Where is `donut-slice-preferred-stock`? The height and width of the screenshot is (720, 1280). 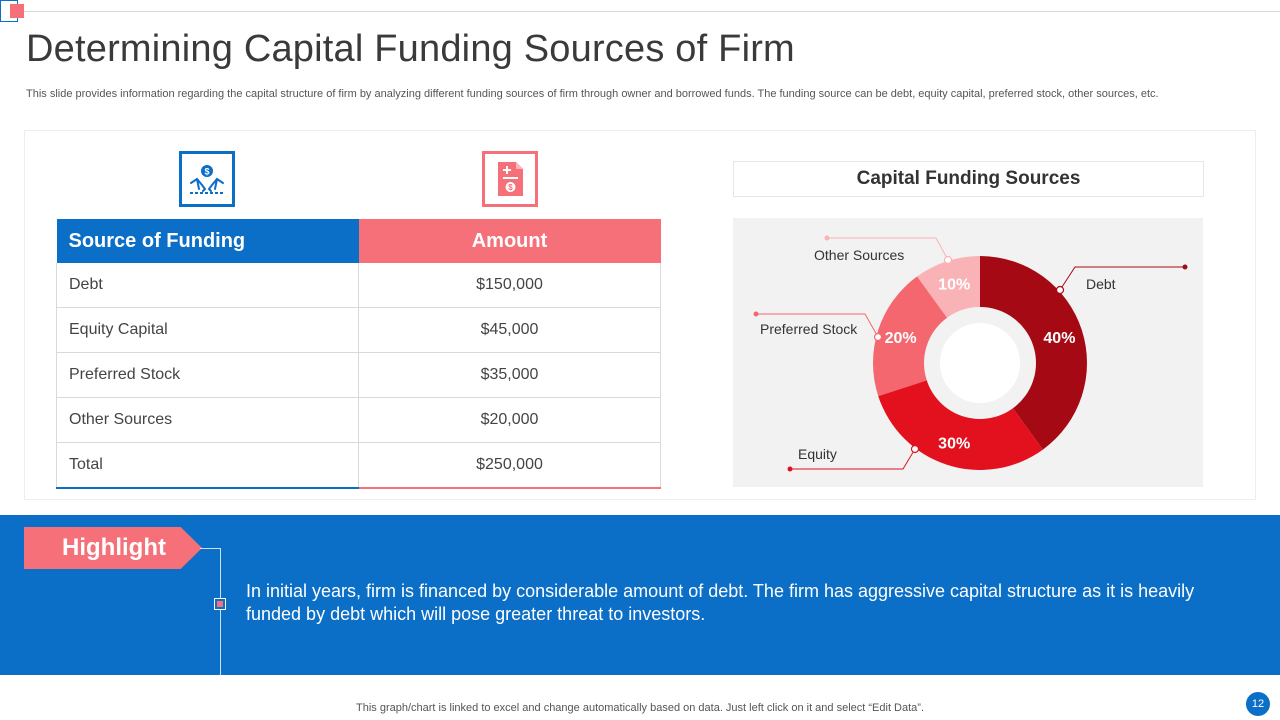 donut-slice-preferred-stock is located at coordinates (910, 336).